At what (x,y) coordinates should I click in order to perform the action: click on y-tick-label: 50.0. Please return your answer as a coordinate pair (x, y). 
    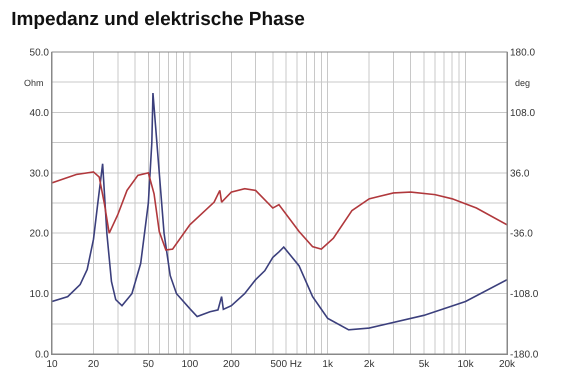
    Looking at the image, I should click on (40, 53).